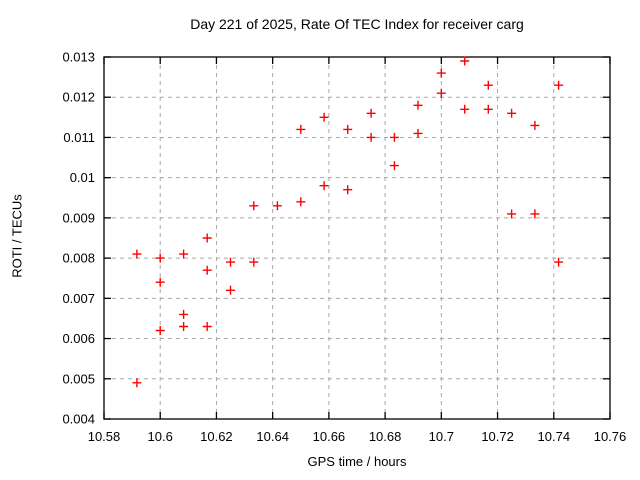  What do you see at coordinates (554, 436) in the screenshot?
I see `x-tick-label: 10.74` at bounding box center [554, 436].